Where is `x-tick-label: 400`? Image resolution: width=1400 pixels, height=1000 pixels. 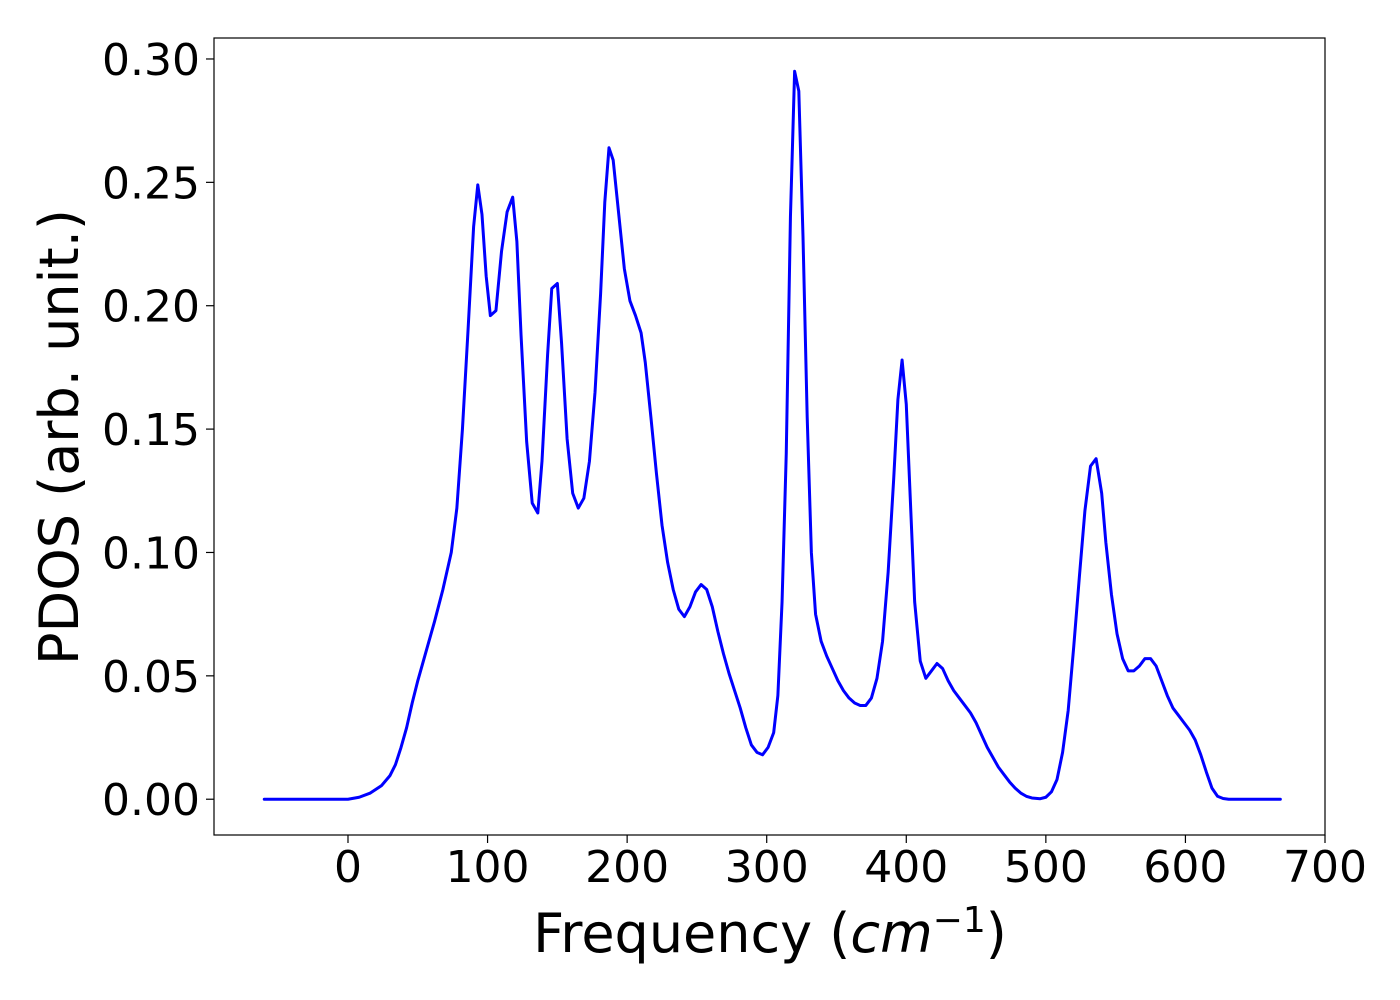 x-tick-label: 400 is located at coordinates (906, 867).